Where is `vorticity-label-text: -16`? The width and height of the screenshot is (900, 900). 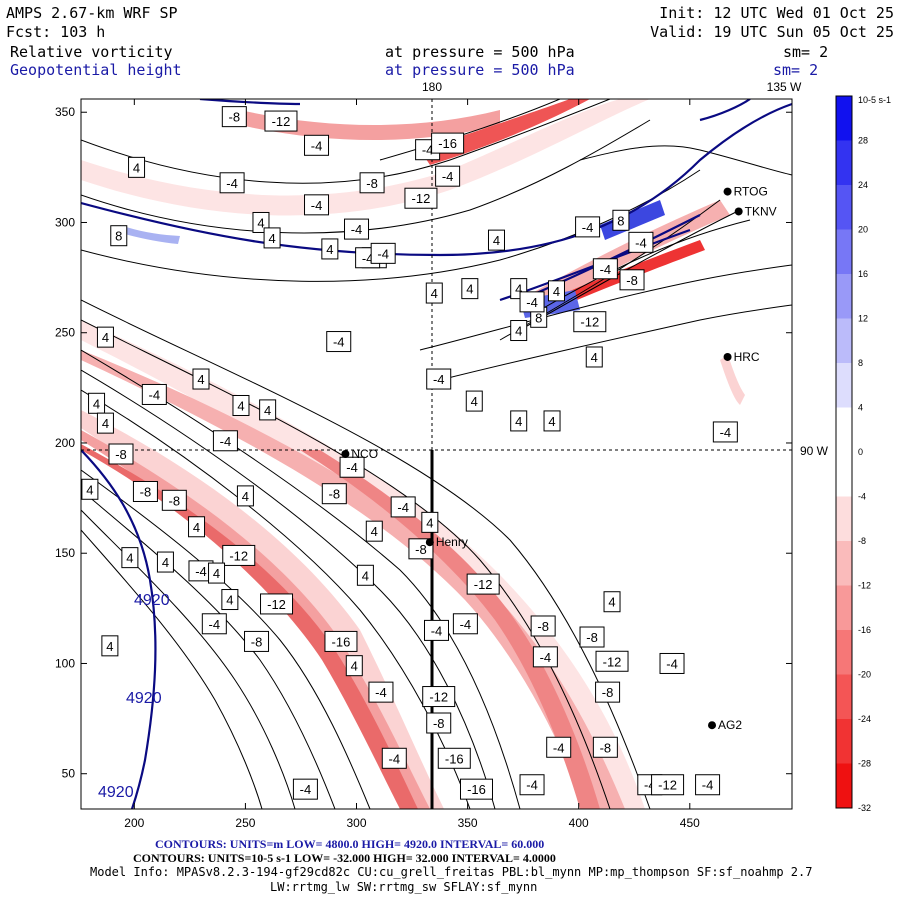
vorticity-label-text: -16 is located at coordinates (454, 758).